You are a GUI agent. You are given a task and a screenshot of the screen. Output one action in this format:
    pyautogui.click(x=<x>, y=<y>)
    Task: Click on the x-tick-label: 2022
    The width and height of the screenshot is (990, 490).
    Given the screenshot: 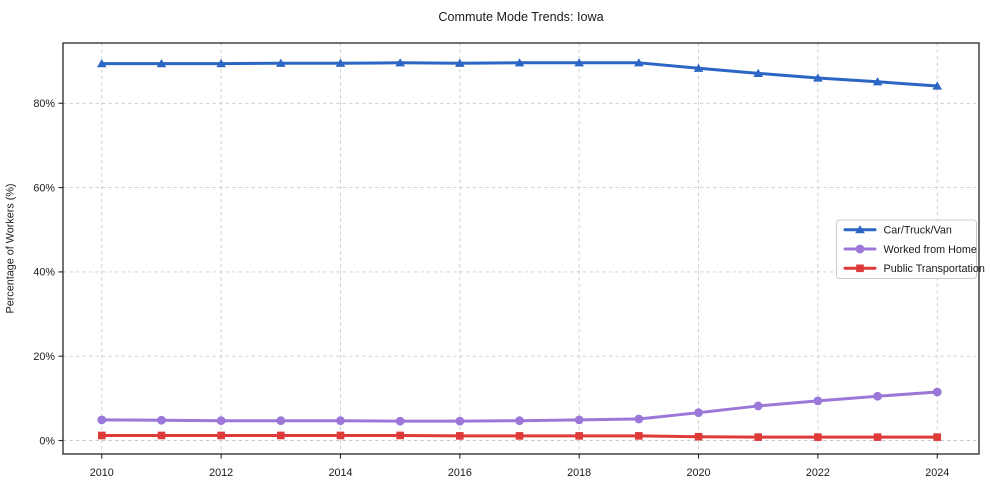 What is the action you would take?
    pyautogui.click(x=818, y=473)
    